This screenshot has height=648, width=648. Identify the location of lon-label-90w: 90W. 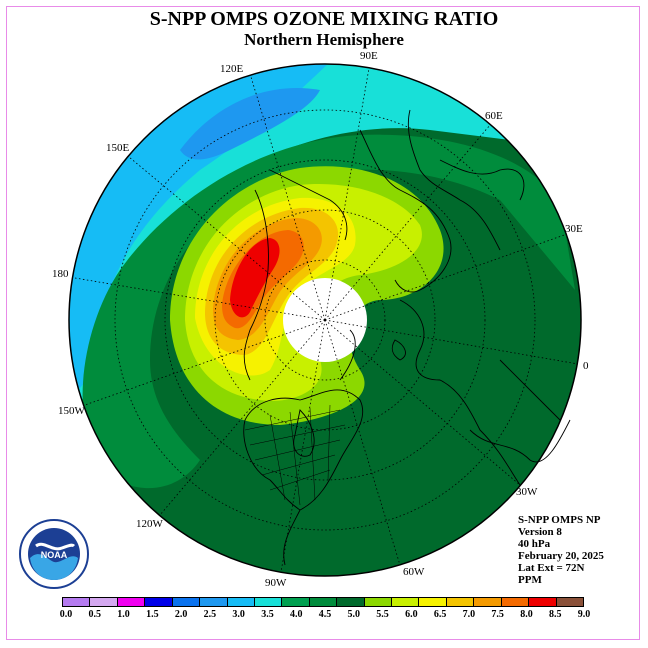
(276, 583).